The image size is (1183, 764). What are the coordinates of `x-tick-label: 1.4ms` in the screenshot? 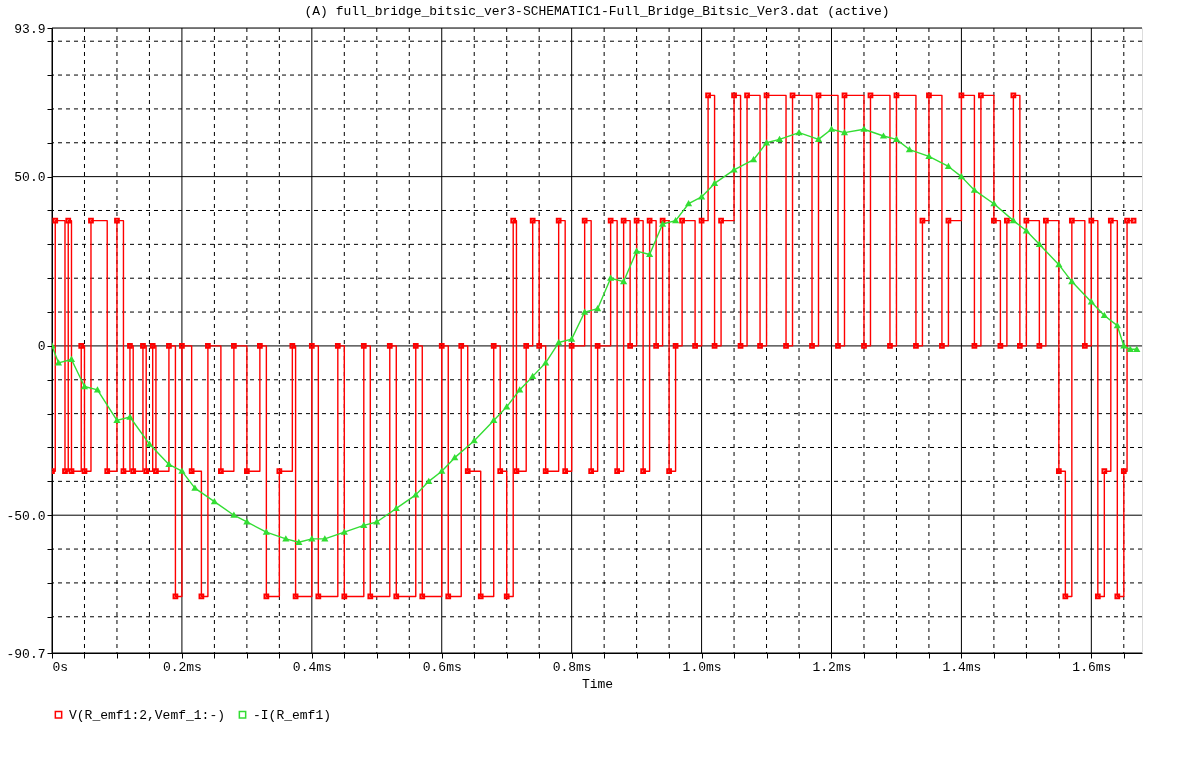 It's located at (962, 667).